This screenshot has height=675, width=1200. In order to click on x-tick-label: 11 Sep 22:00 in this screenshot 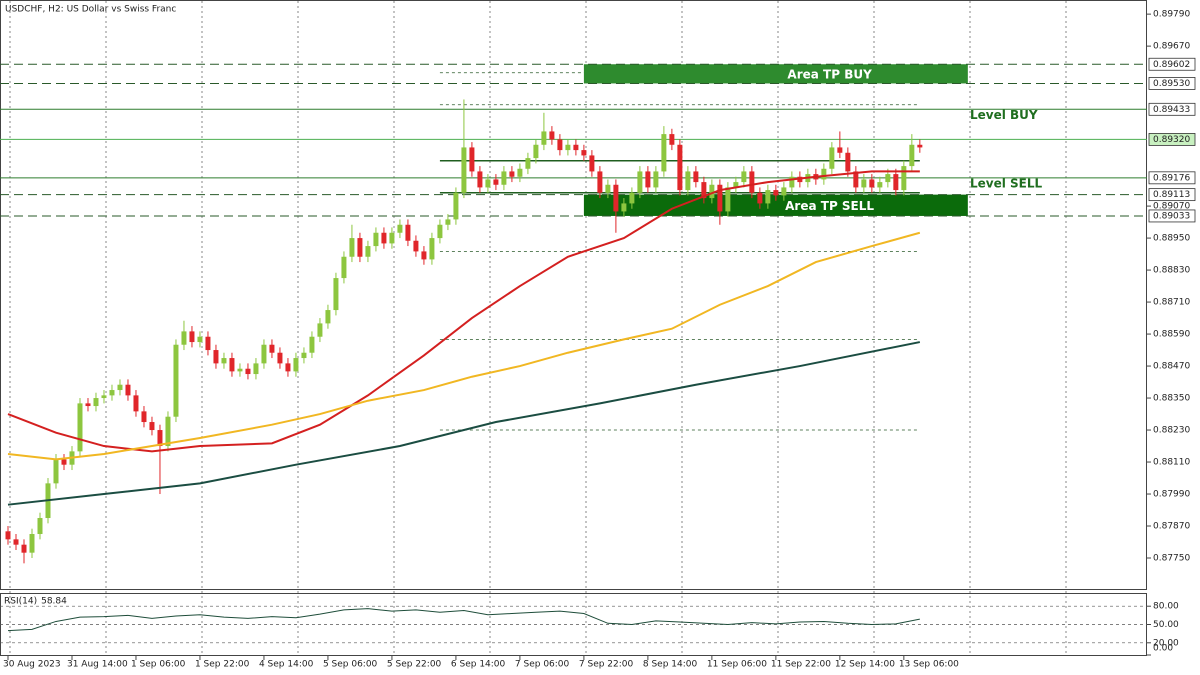, I will do `click(801, 665)`.